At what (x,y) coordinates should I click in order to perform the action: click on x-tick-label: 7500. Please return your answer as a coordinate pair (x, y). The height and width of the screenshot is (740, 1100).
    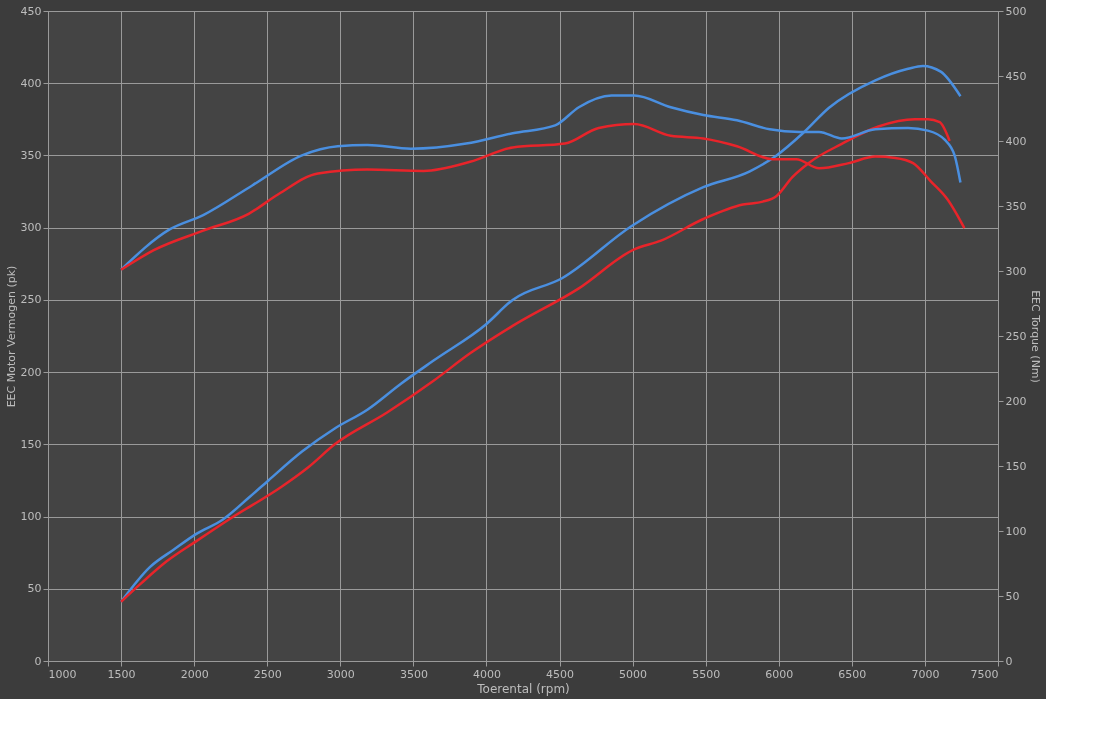
    Looking at the image, I should click on (984, 674).